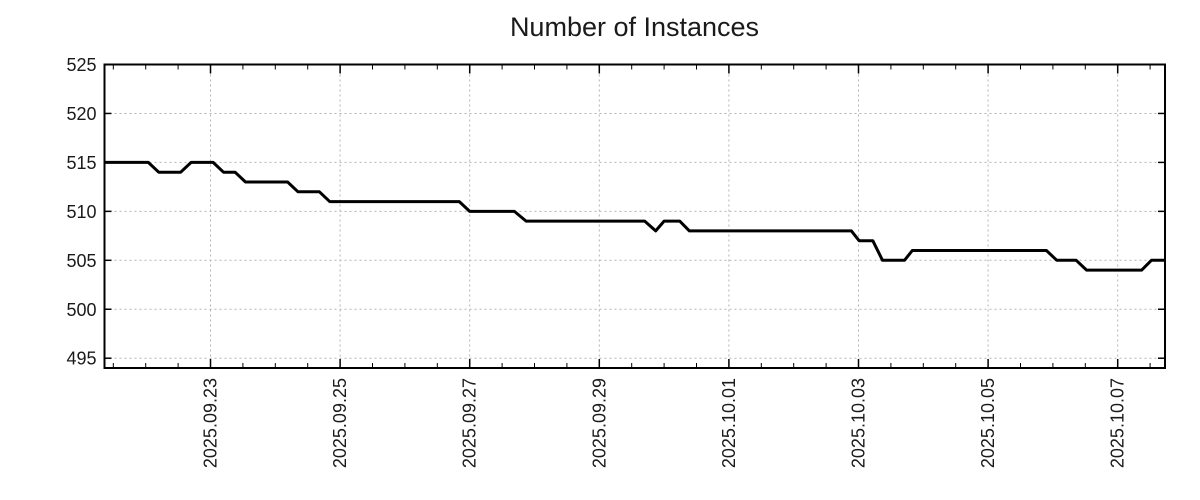  What do you see at coordinates (470, 423) in the screenshot?
I see `x-tick-label: 2025.09.27` at bounding box center [470, 423].